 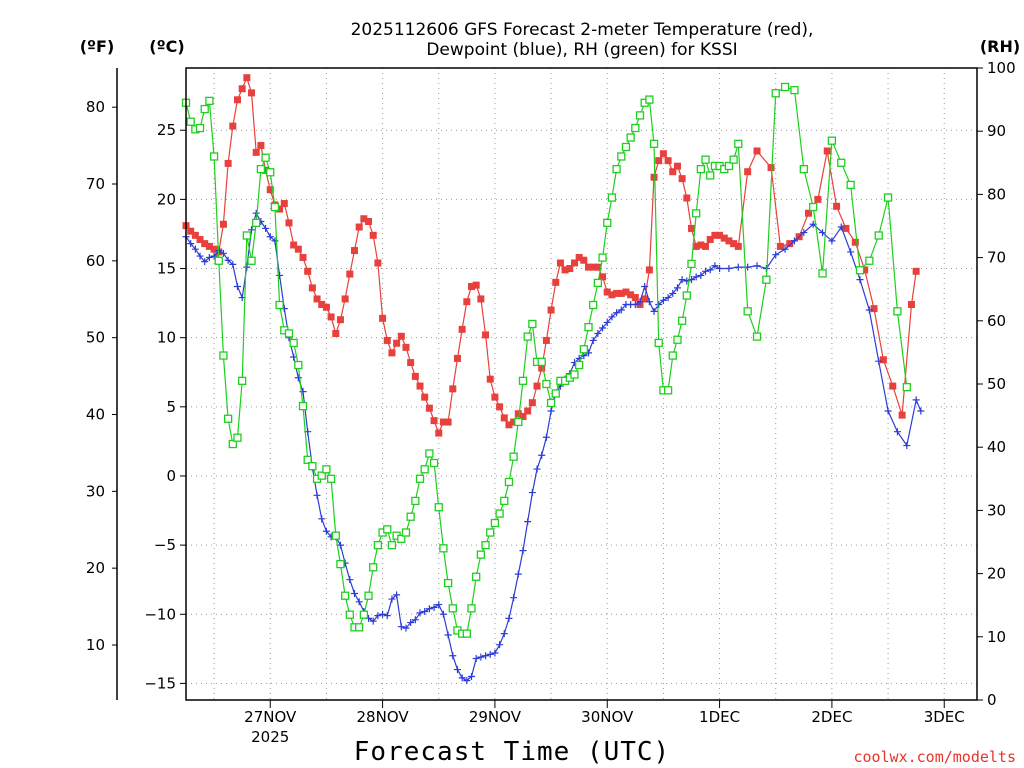 What do you see at coordinates (581, 50) in the screenshot?
I see `chart-subtitle: Dewpoint (blue), RH (green) for KSSI` at bounding box center [581, 50].